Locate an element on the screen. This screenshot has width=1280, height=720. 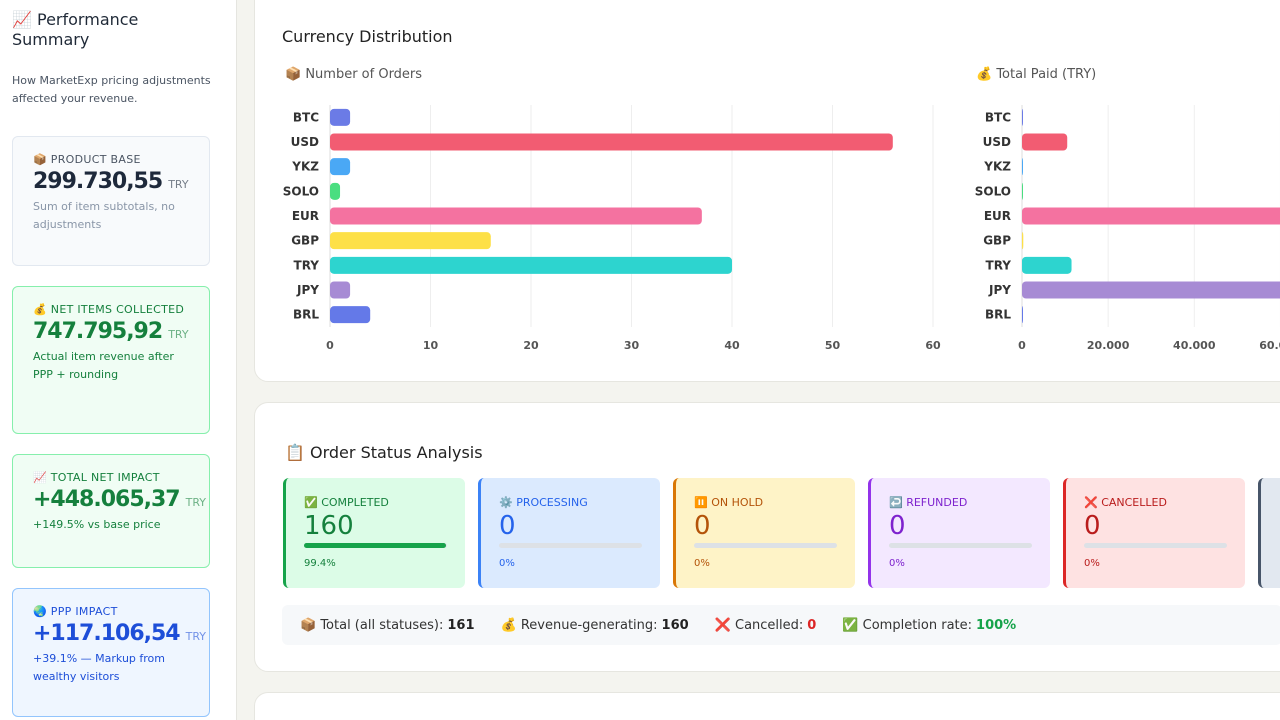
status-card: ✅ COMPLETED 160 99.4% is located at coordinates (374, 533).